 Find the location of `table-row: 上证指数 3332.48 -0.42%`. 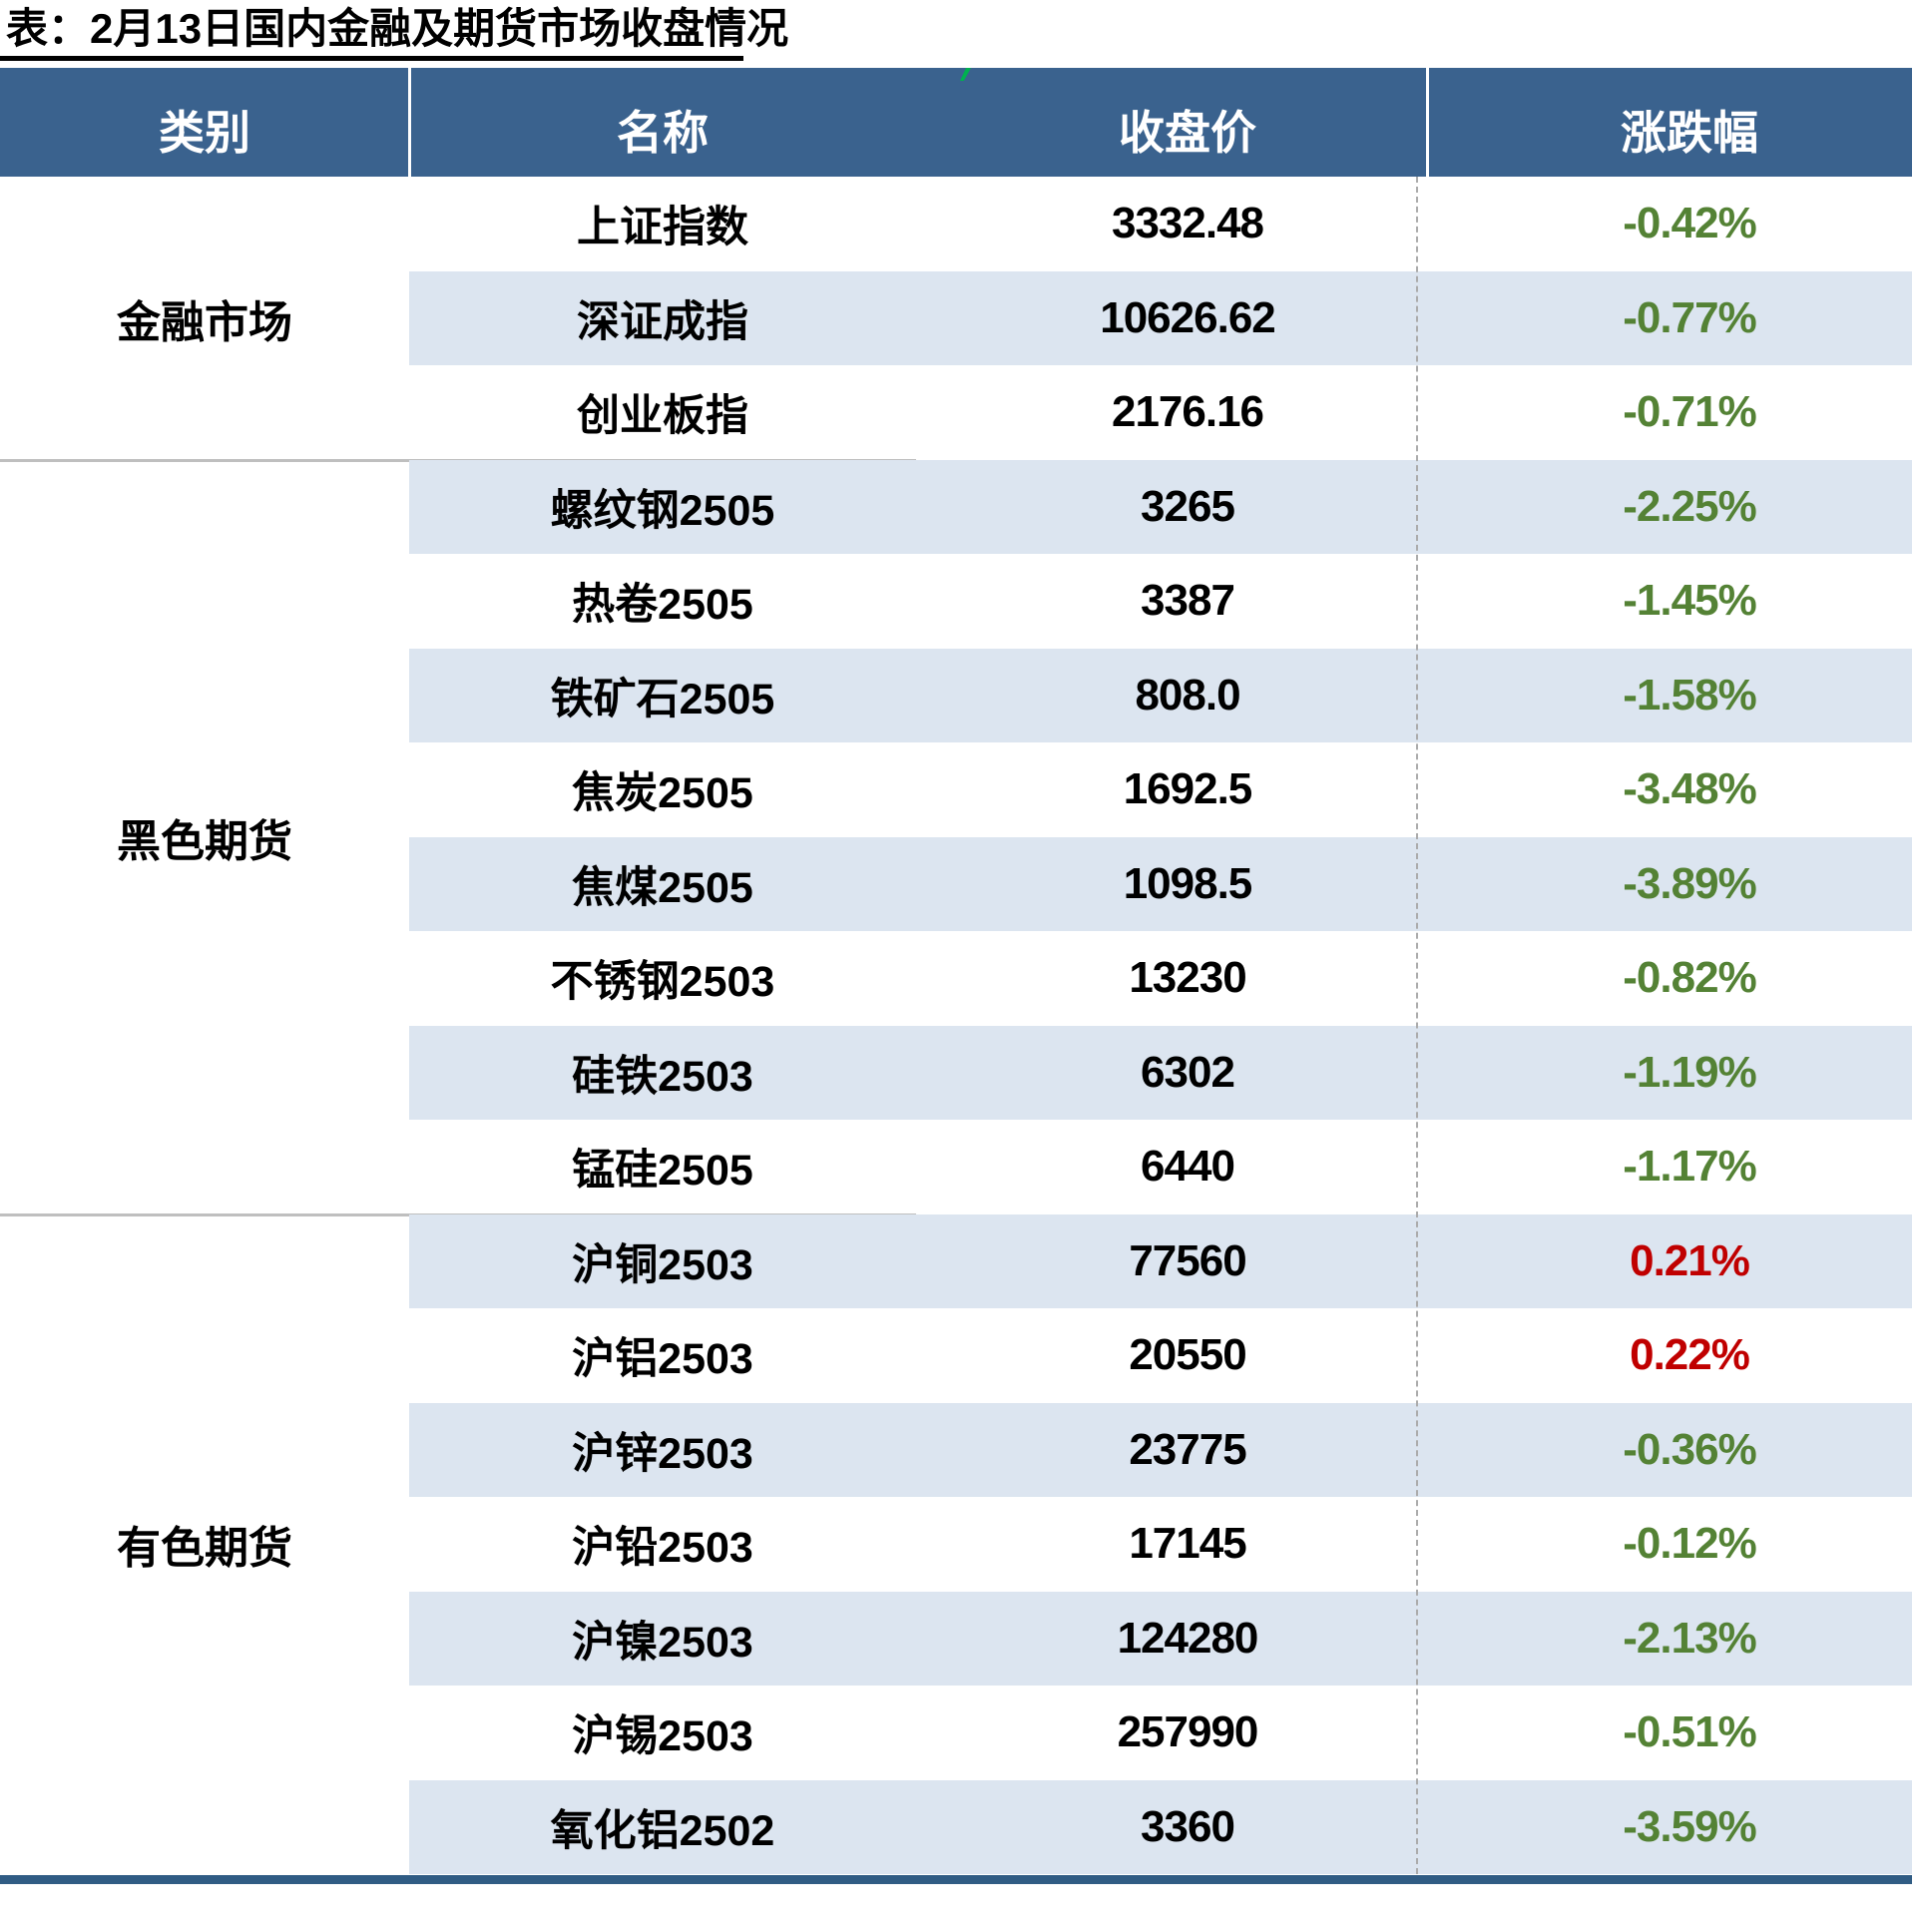

table-row: 上证指数 3332.48 -0.42% is located at coordinates (956, 224).